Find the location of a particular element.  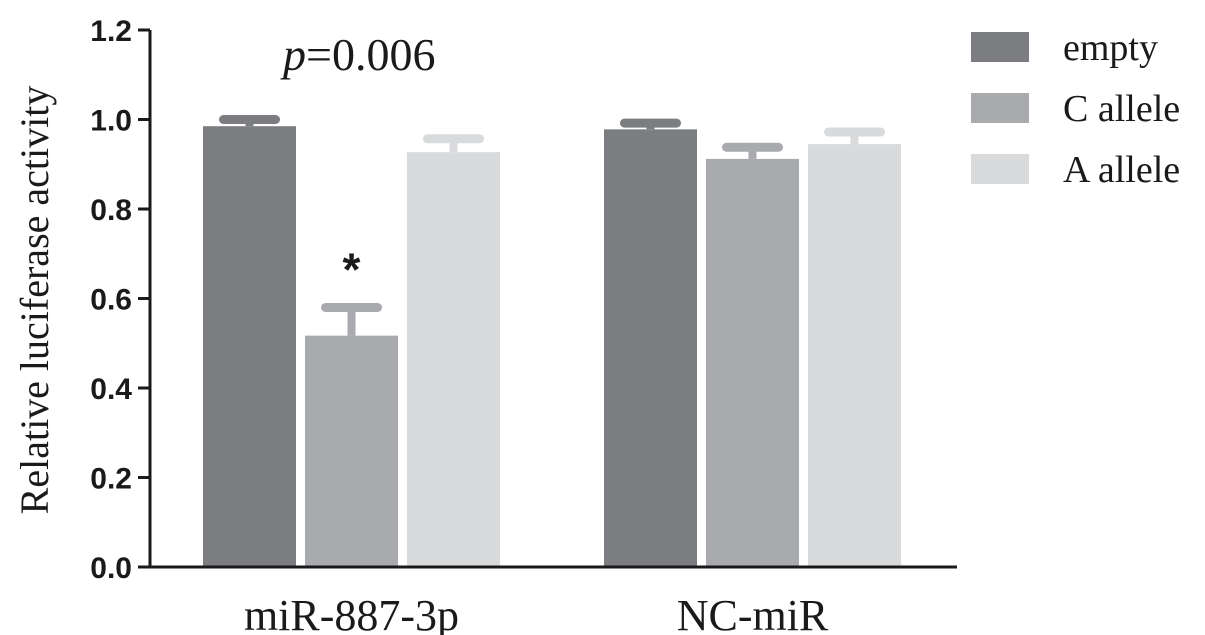

category-label-1: NC-miR is located at coordinates (753, 613).